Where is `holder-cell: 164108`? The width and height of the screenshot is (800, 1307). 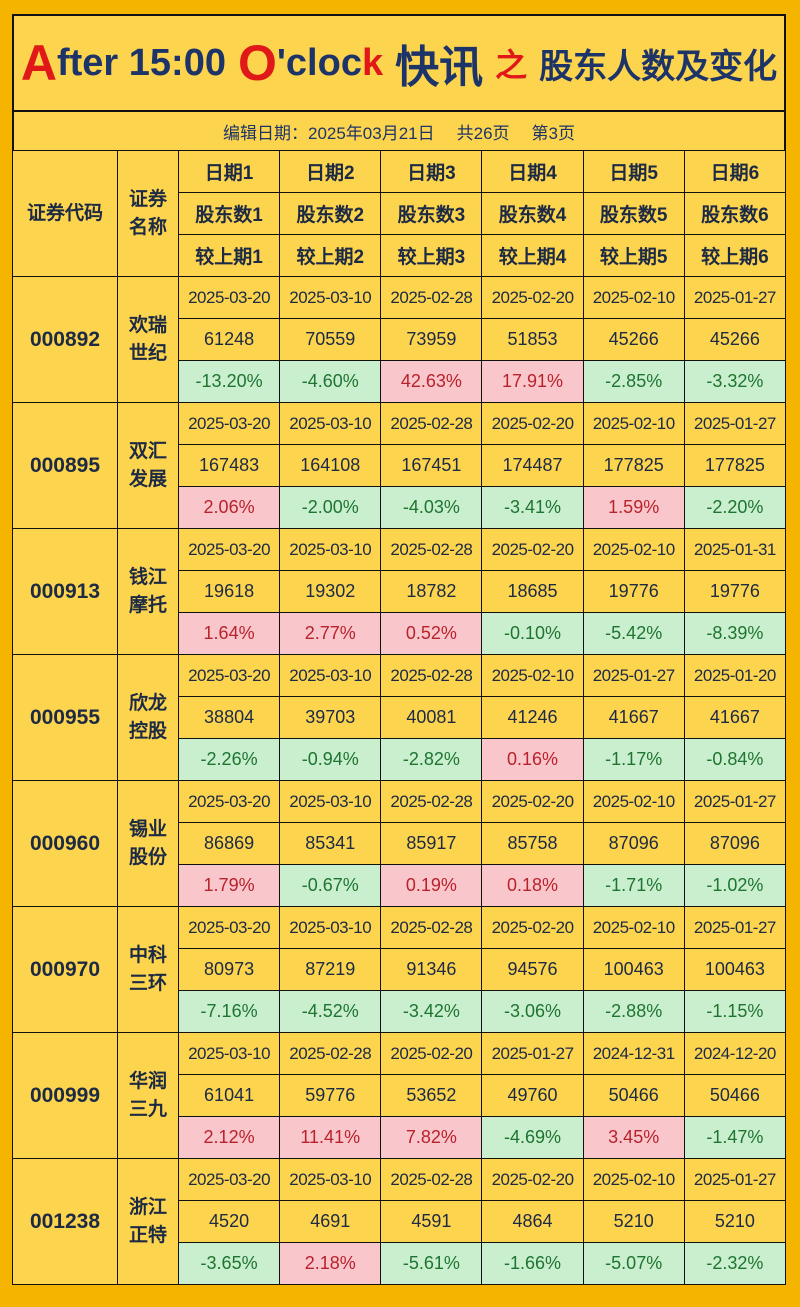 holder-cell: 164108 is located at coordinates (330, 465).